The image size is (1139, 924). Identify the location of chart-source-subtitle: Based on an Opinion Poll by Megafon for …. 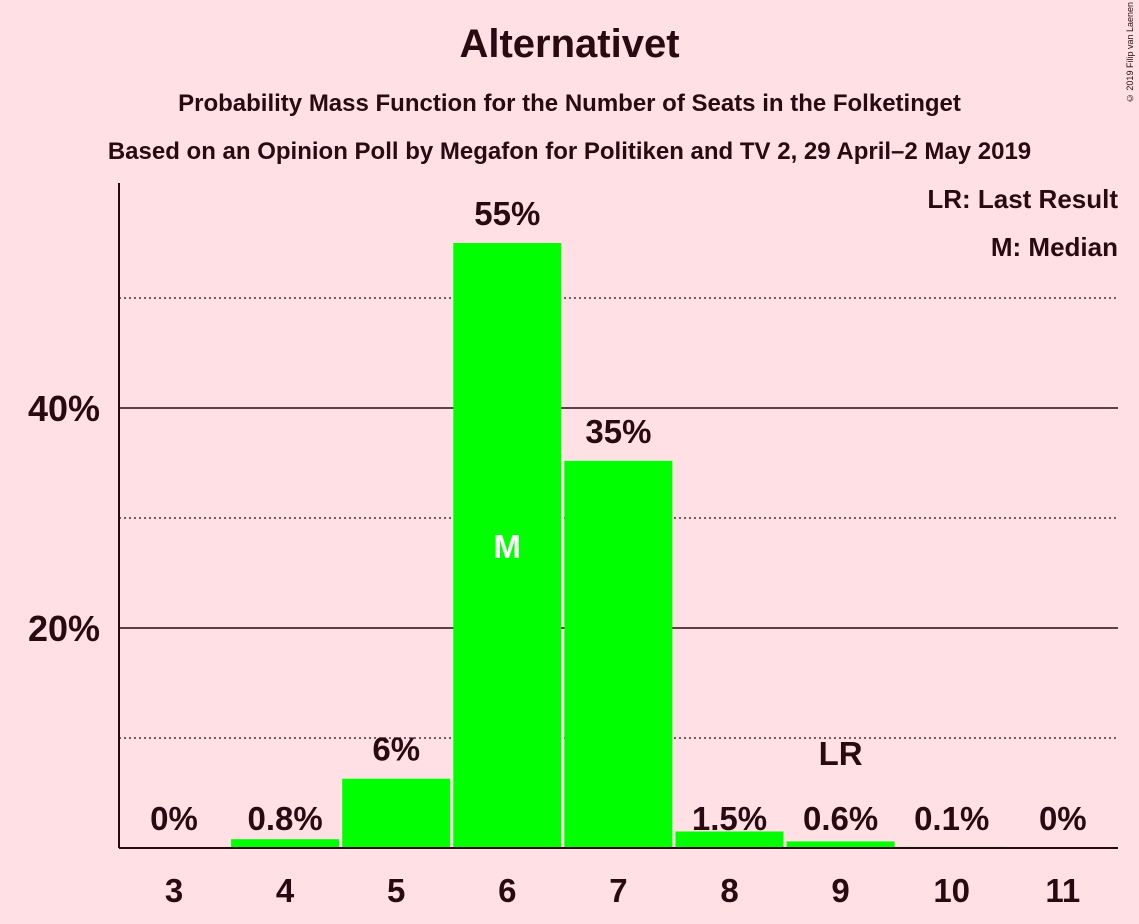
(569, 151).